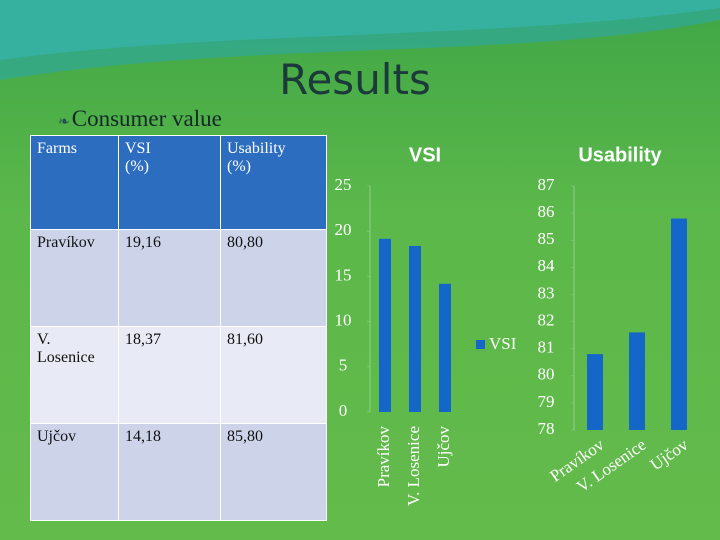  I want to click on y-tick-label: 80, so click(546, 374).